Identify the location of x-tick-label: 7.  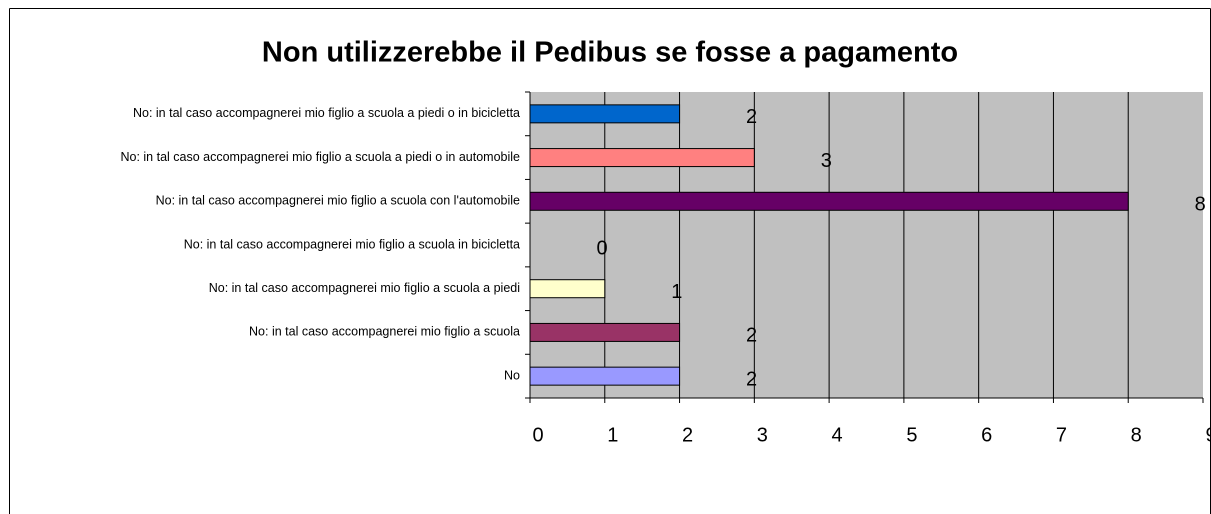
(1061, 435).